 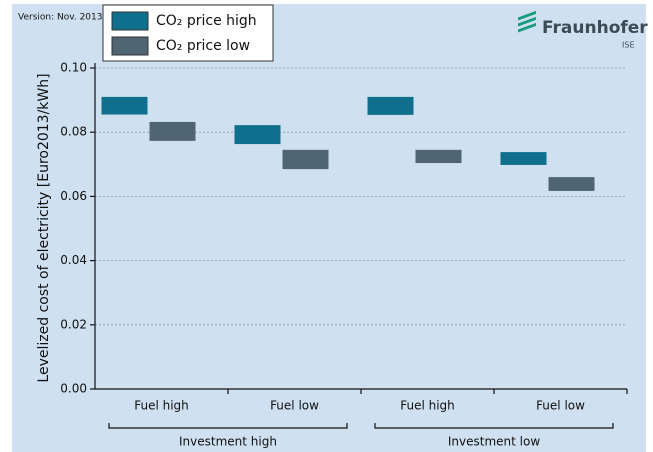 I want to click on logo-text: Fraunhofer, so click(x=595, y=28).